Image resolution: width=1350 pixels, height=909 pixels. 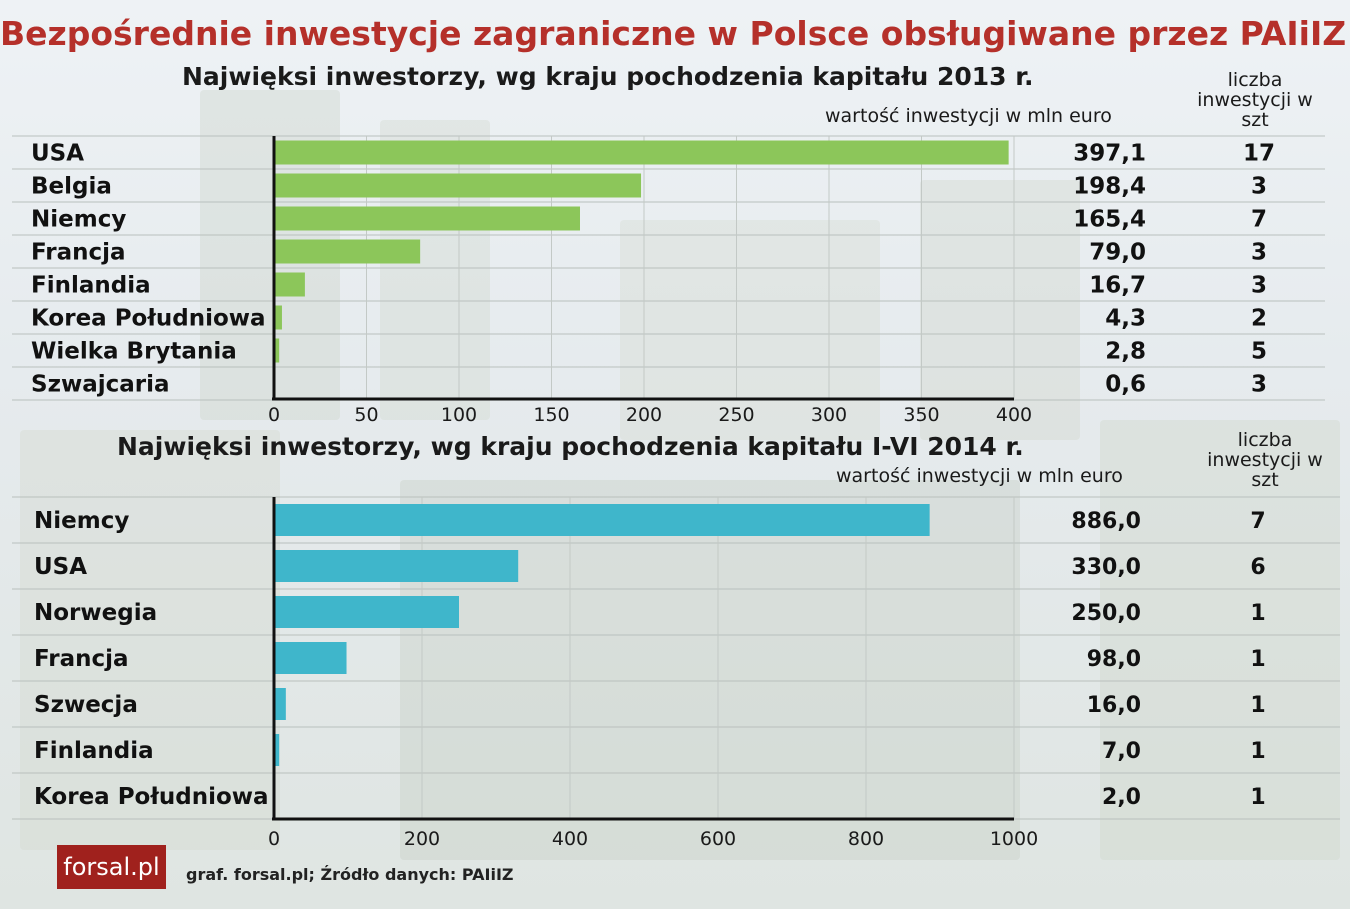 I want to click on source-note: graf. forsal.pl; Źródło danych: PAIiIZ, so click(x=350, y=874).